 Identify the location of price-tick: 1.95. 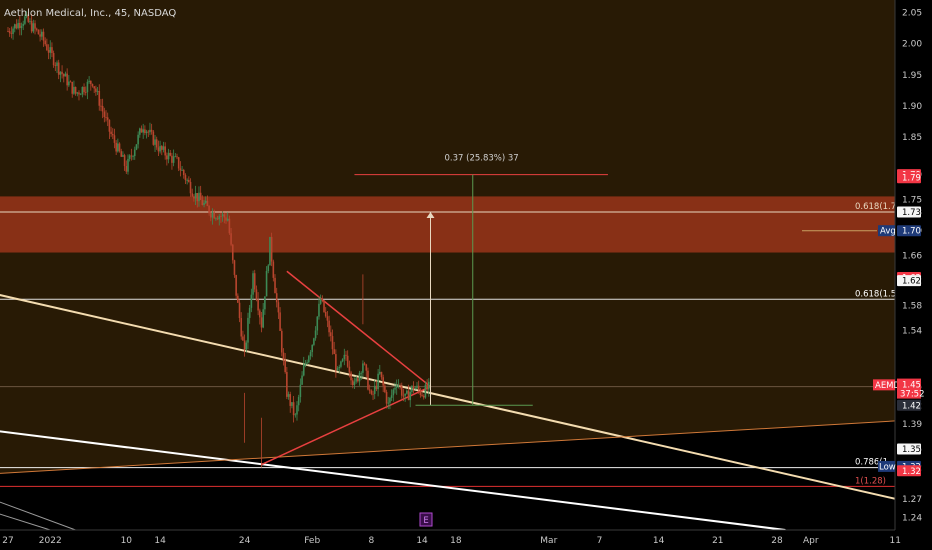
(912, 76).